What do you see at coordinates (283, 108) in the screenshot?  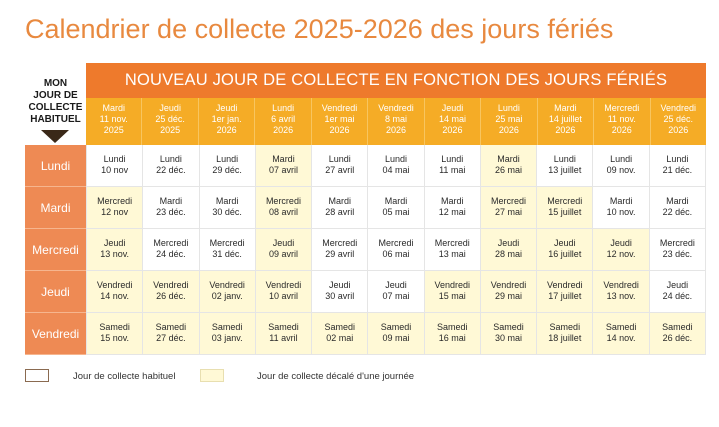 I see `holiday-day: Lundi` at bounding box center [283, 108].